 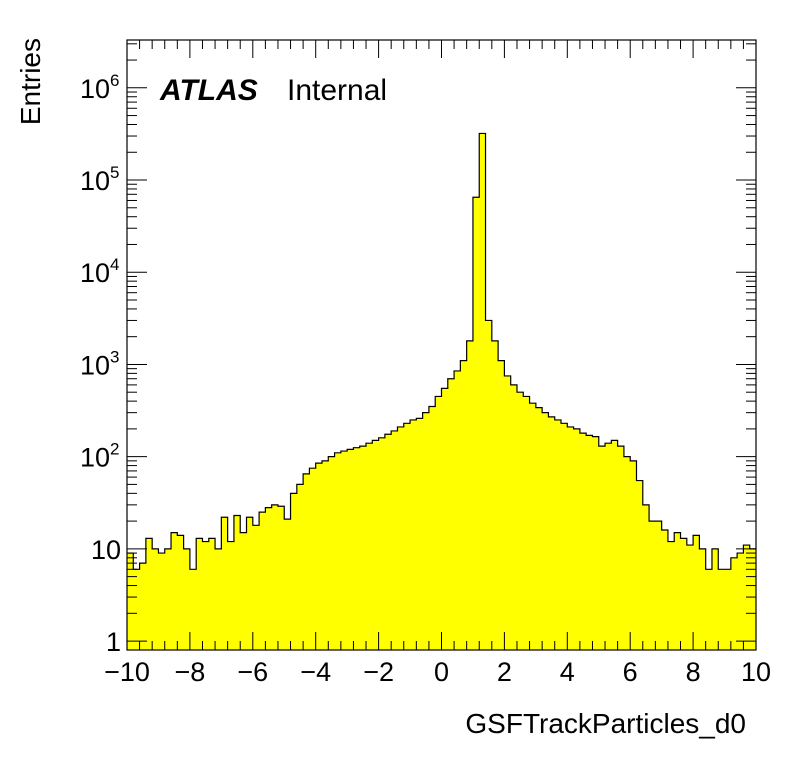 What do you see at coordinates (100, 456) in the screenshot?
I see `y-tick-label: 10²` at bounding box center [100, 456].